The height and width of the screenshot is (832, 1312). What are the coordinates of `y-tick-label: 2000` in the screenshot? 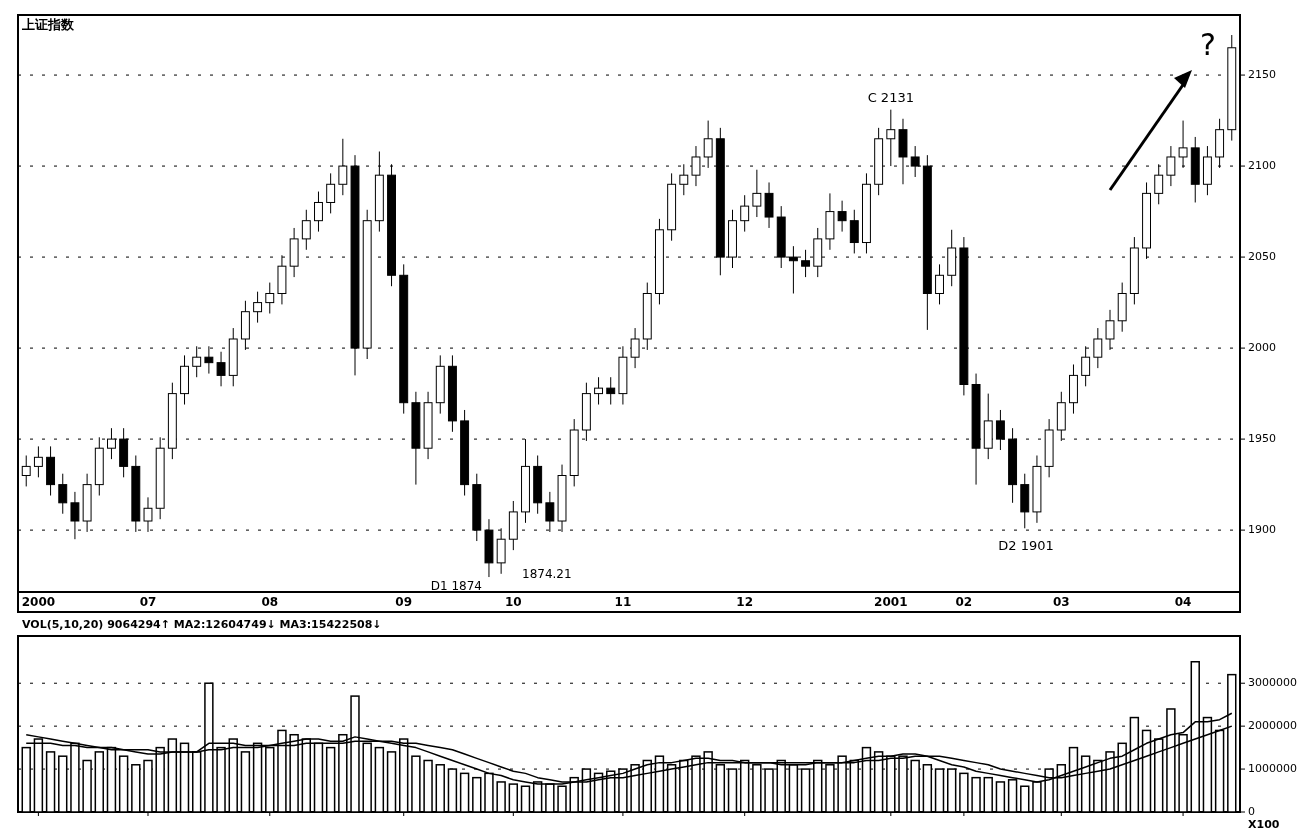 It's located at (1262, 348).